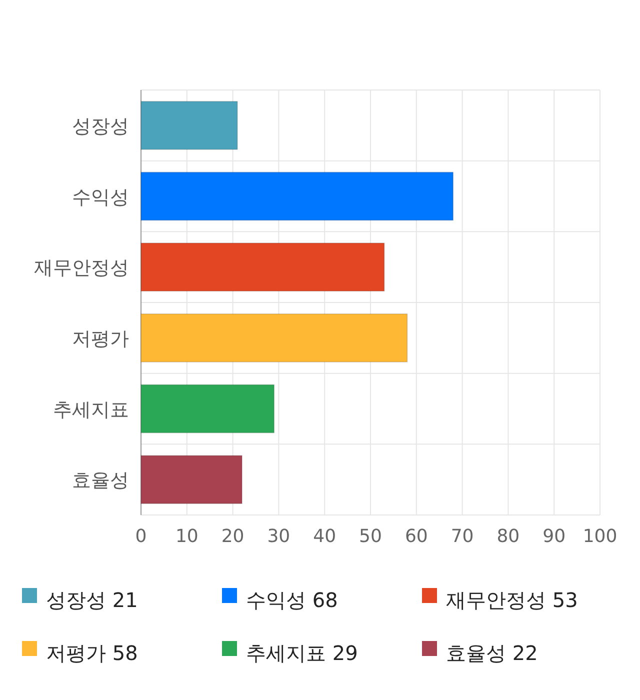 The image size is (640, 700). Describe the element at coordinates (100, 339) in the screenshot. I see `y-tick-label: 저평가` at that location.